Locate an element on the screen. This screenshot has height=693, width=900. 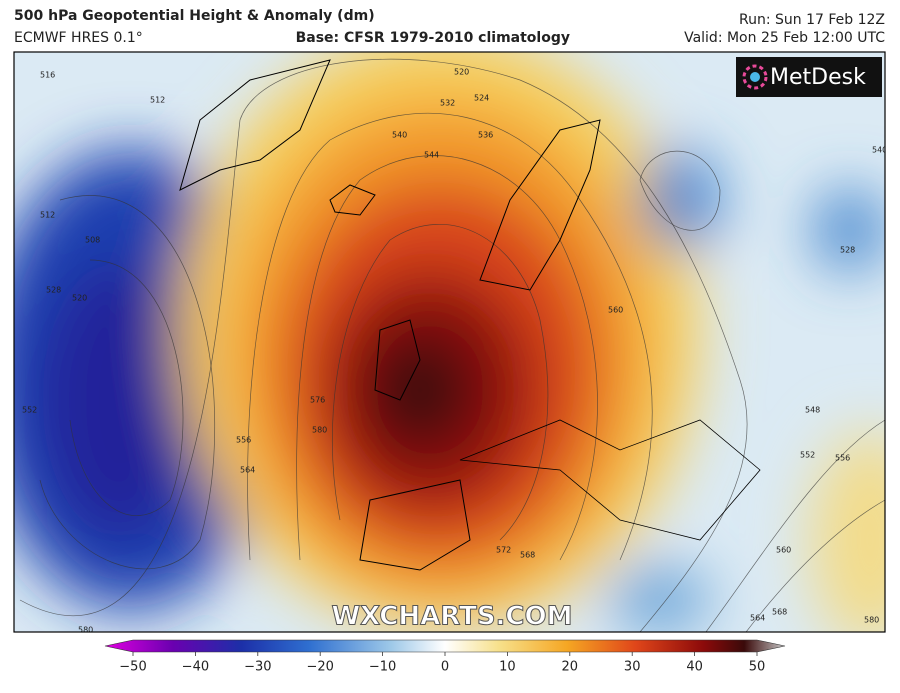
colorbar-label: 0 is located at coordinates (445, 667).